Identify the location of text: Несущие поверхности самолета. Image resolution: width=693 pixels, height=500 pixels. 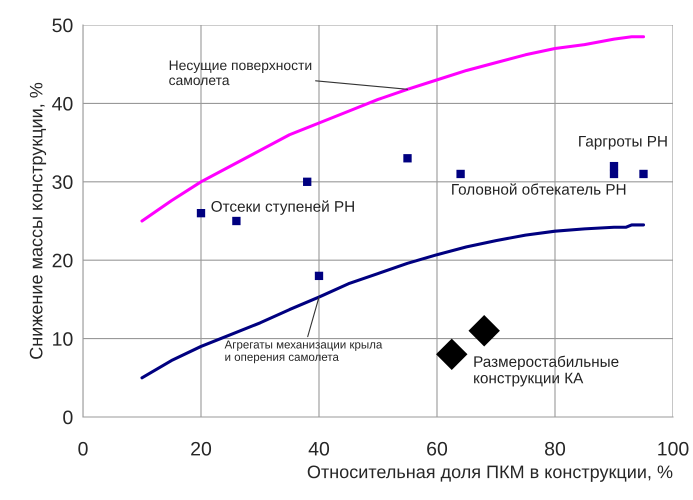
(240, 73).